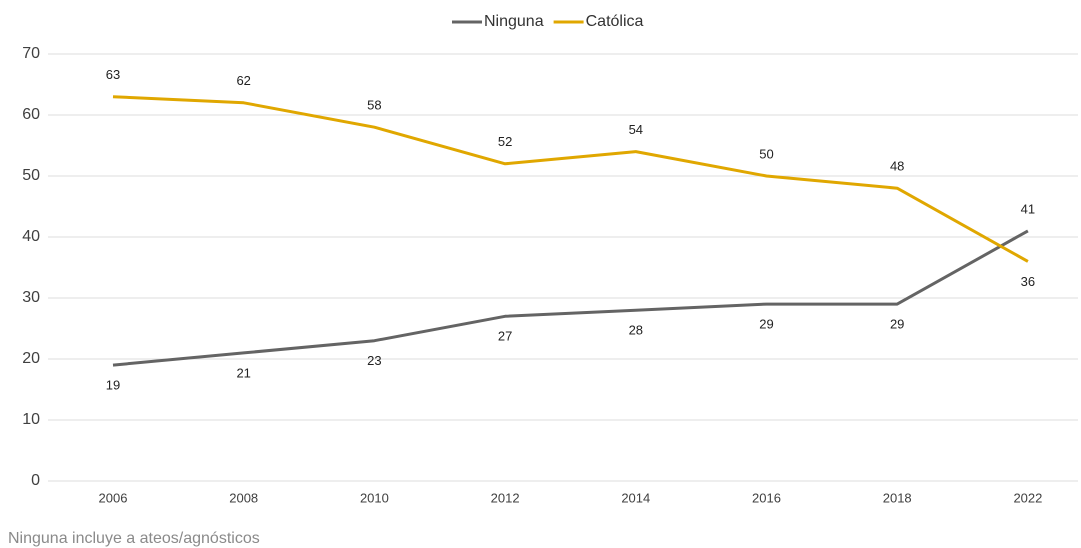 This screenshot has width=1081, height=548. Describe the element at coordinates (134, 538) in the screenshot. I see `footnote: Ninguna incluye a ateos/agnósticos` at that location.